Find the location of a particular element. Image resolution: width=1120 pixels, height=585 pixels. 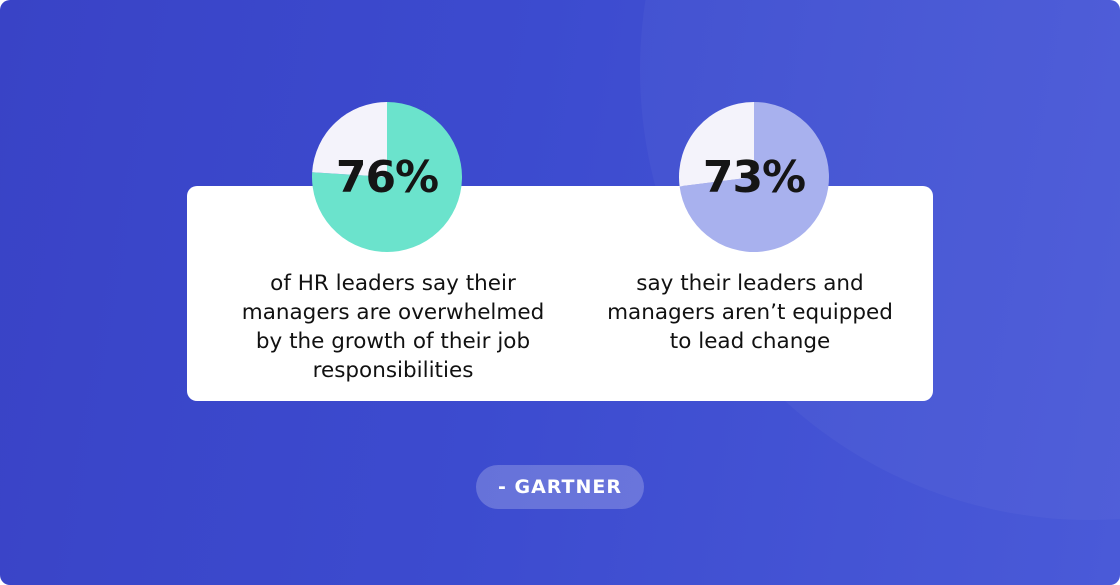

caption-line: of HR leaders say their is located at coordinates (393, 283).